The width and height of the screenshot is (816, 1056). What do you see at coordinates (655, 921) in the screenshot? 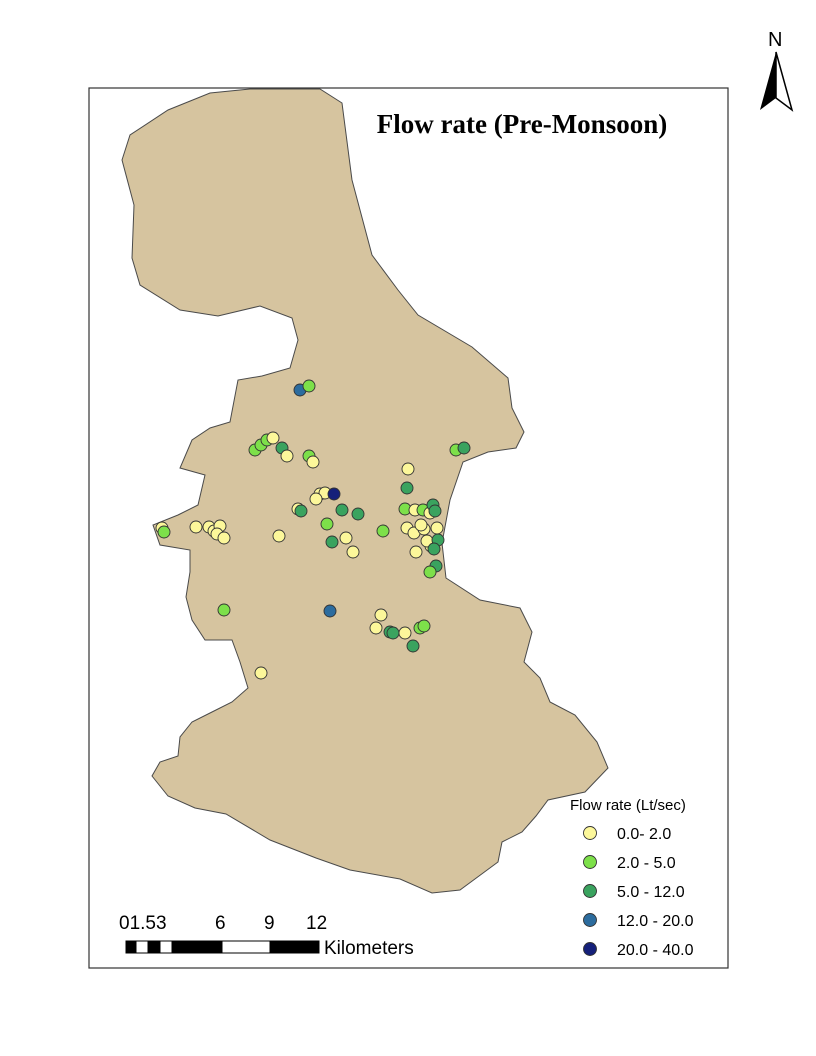
I see `legend-label-3: 12.0 - 20.0` at bounding box center [655, 921].